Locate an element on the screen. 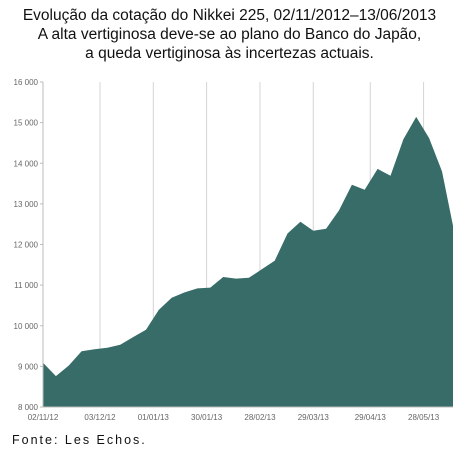 Image resolution: width=459 pixels, height=457 pixels. y-tick-label: 13 000 is located at coordinates (26, 204).